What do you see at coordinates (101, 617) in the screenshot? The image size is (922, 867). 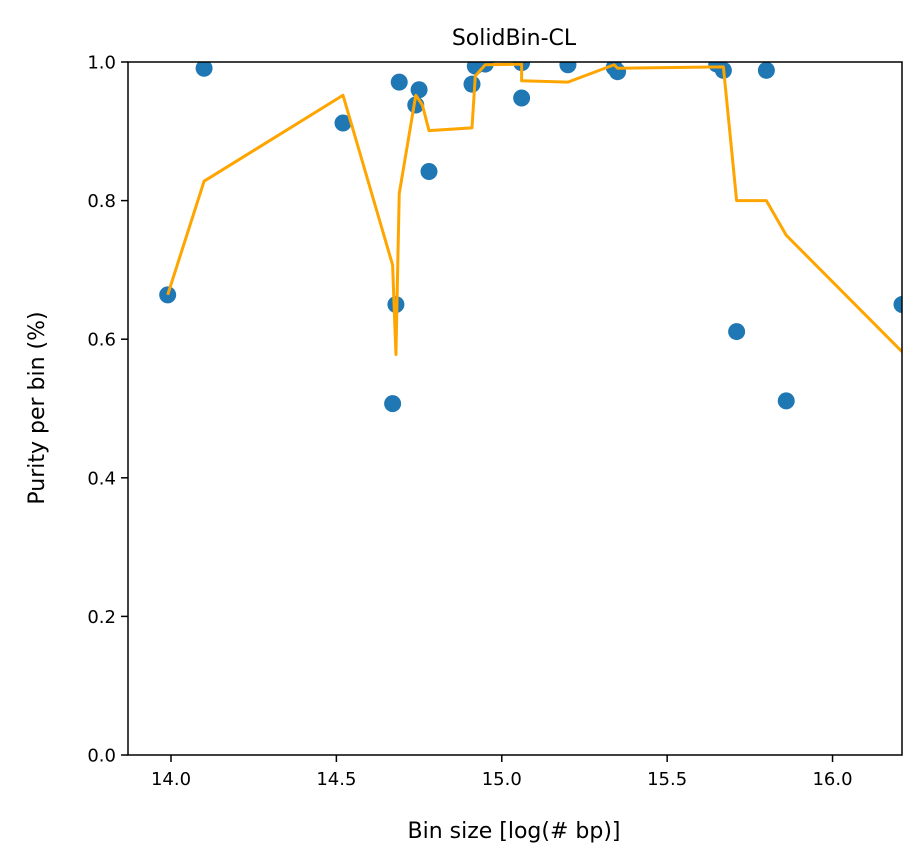 I see `y-tick-label-1: 0.2` at bounding box center [101, 617].